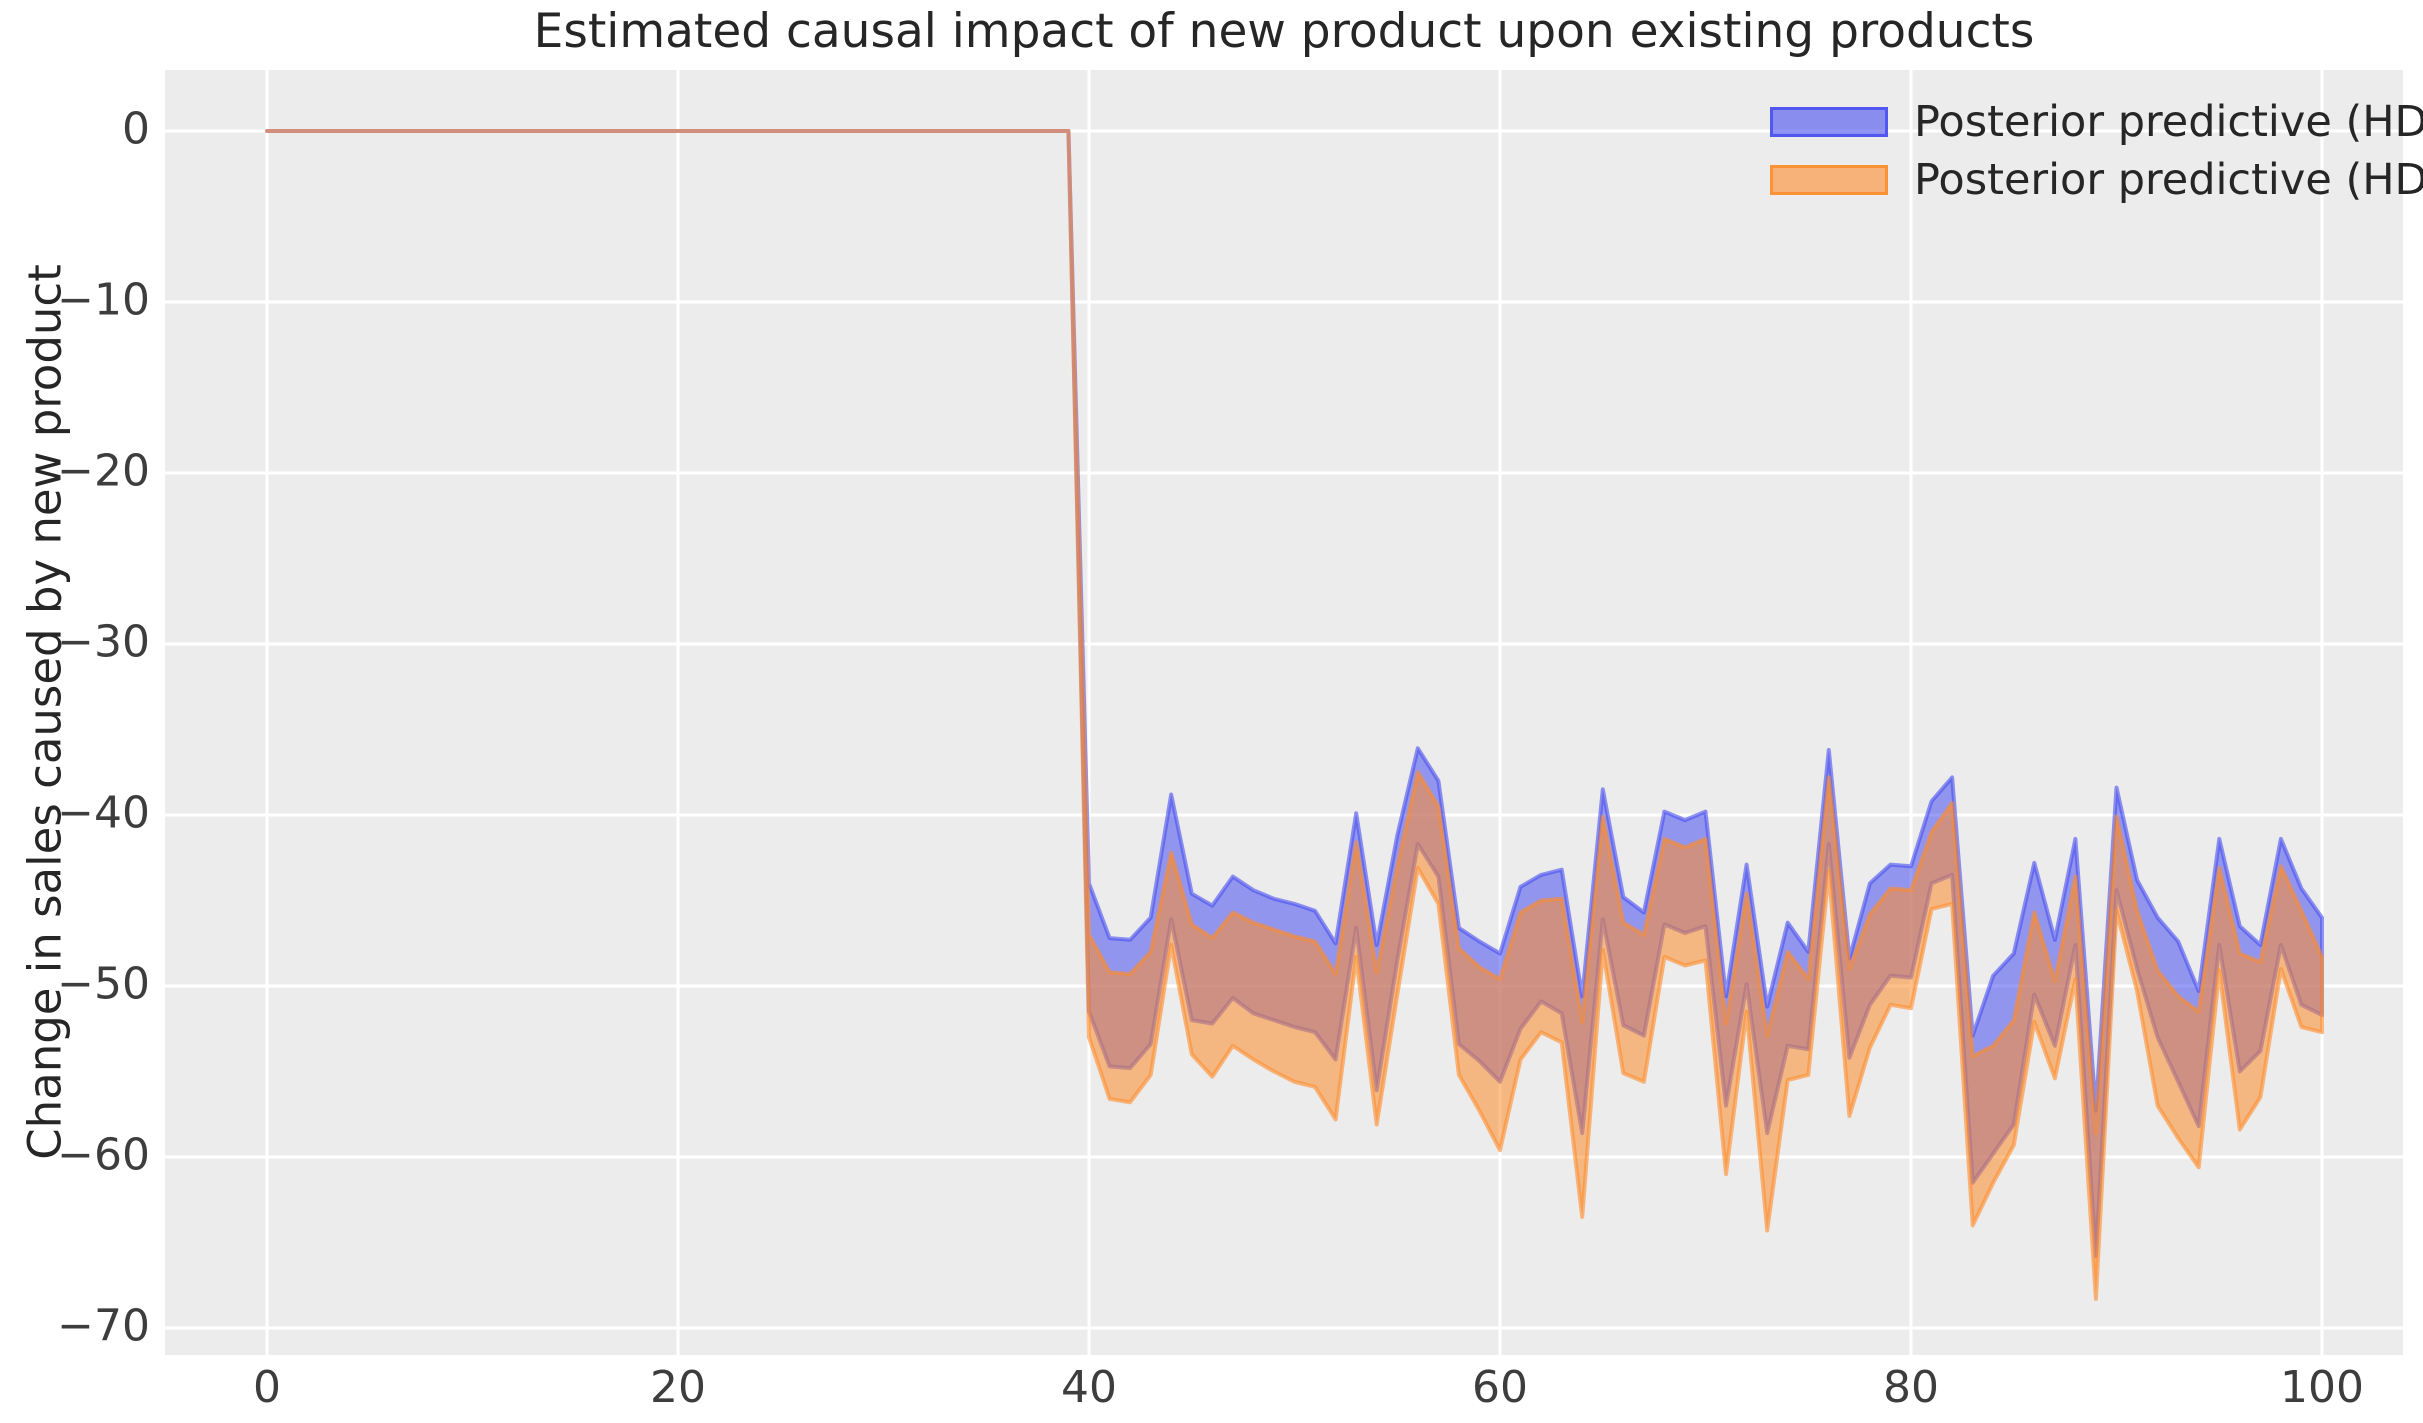 The width and height of the screenshot is (2423, 1423). What do you see at coordinates (45, 712) in the screenshot?
I see `y-axis-label: Change in sales caused by new product` at bounding box center [45, 712].